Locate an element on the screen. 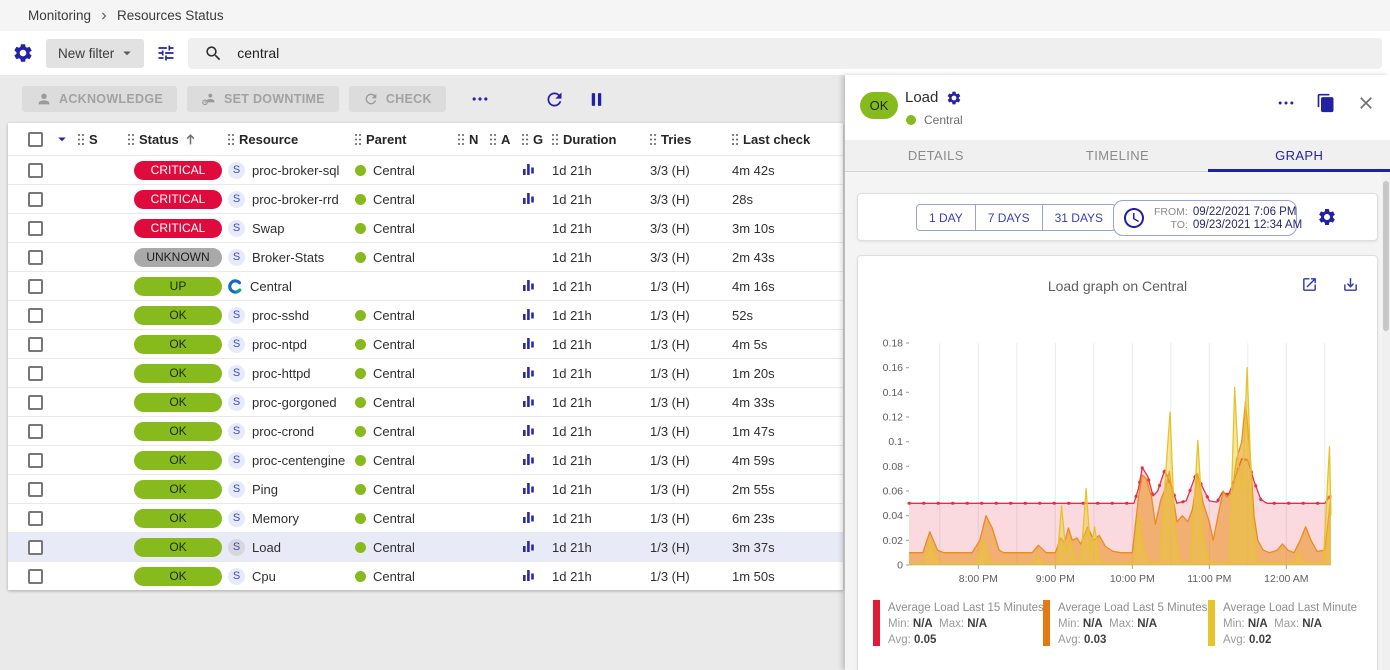 This screenshot has width=1390, height=670. column-header-duration: Duration is located at coordinates (601, 139).